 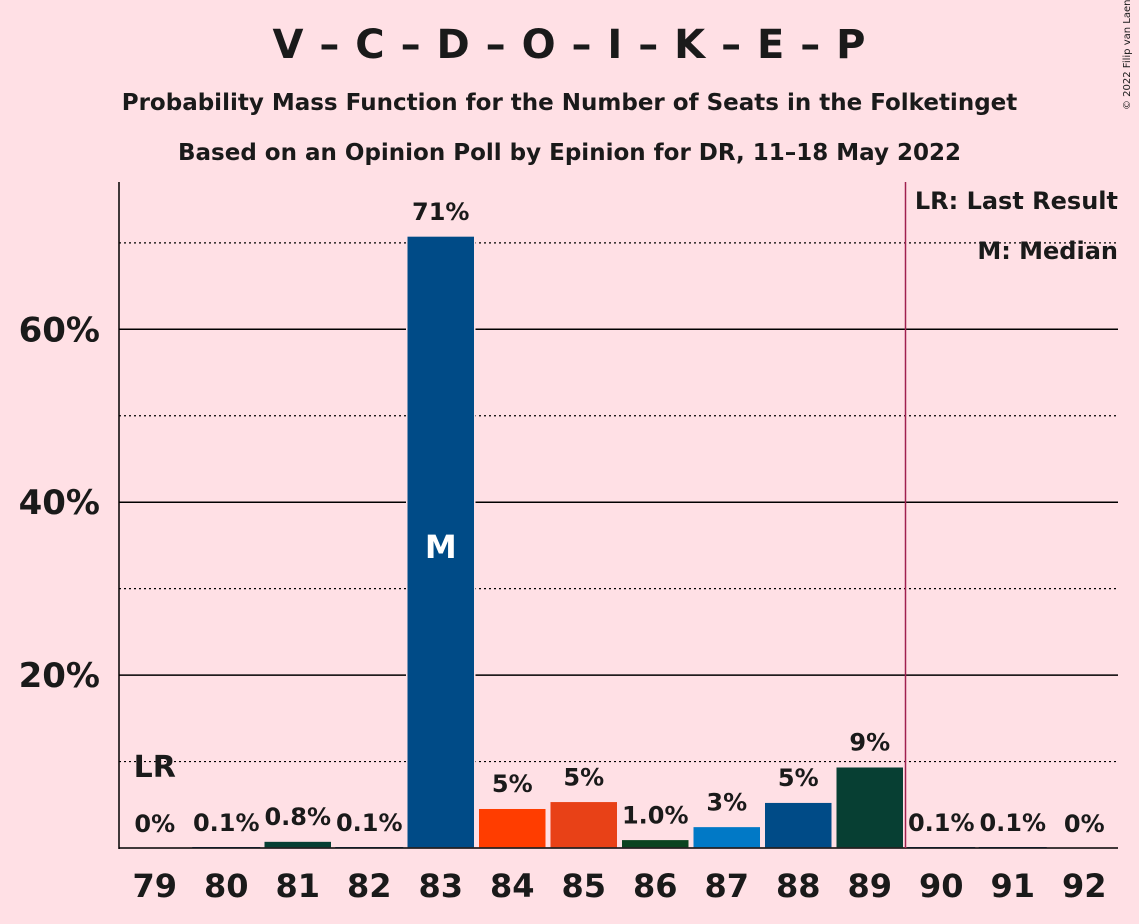 I want to click on data-label-82: 0.1%, so click(x=369, y=823).